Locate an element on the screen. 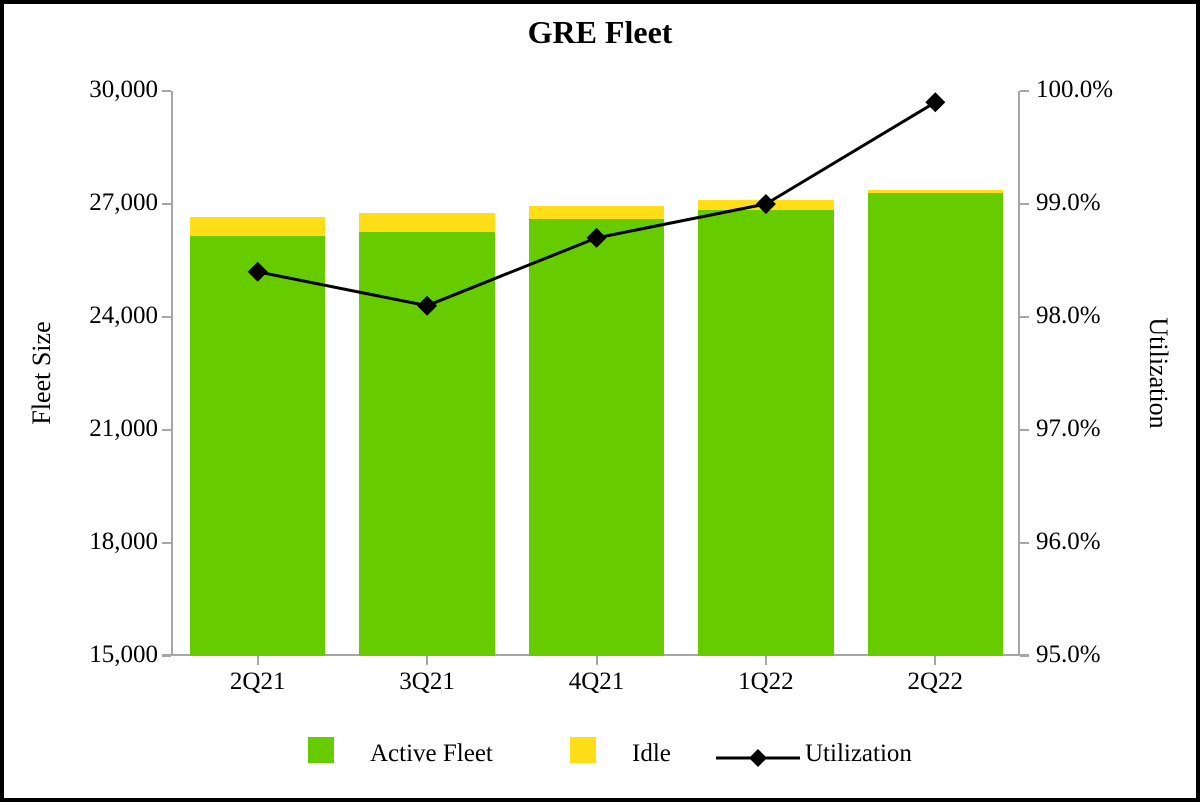 This screenshot has width=1200, height=802. bar-idle-2Q22 is located at coordinates (935, 191).